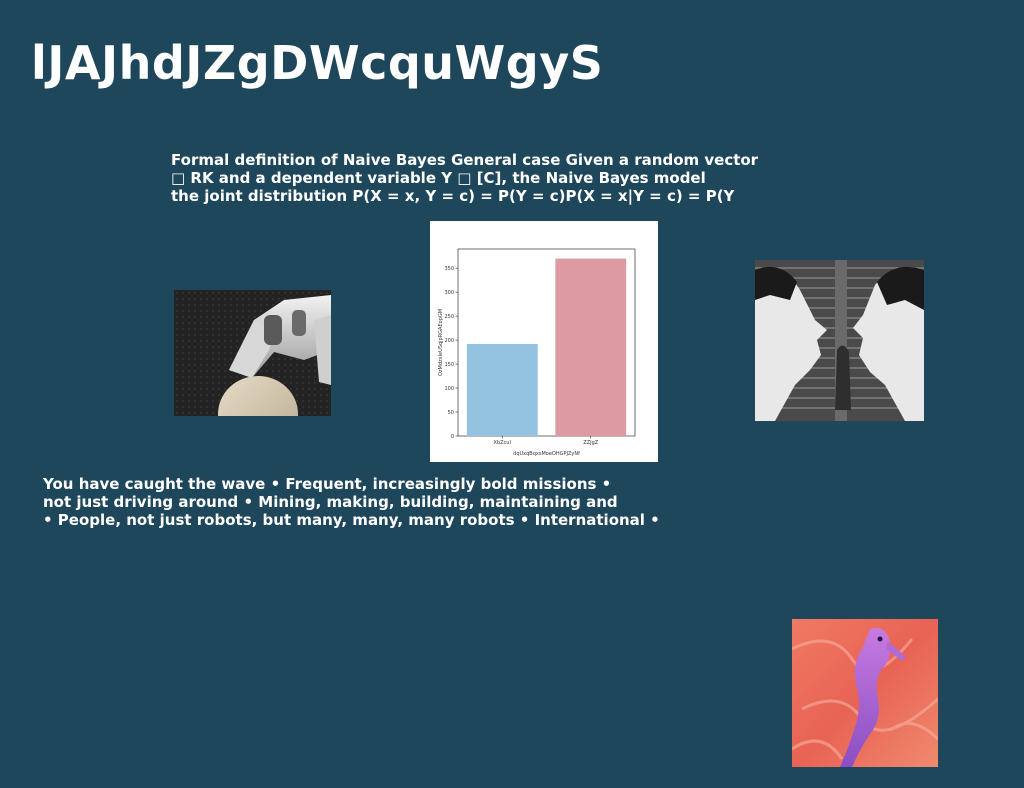  I want to click on y-tick-label: 300, so click(449, 293).